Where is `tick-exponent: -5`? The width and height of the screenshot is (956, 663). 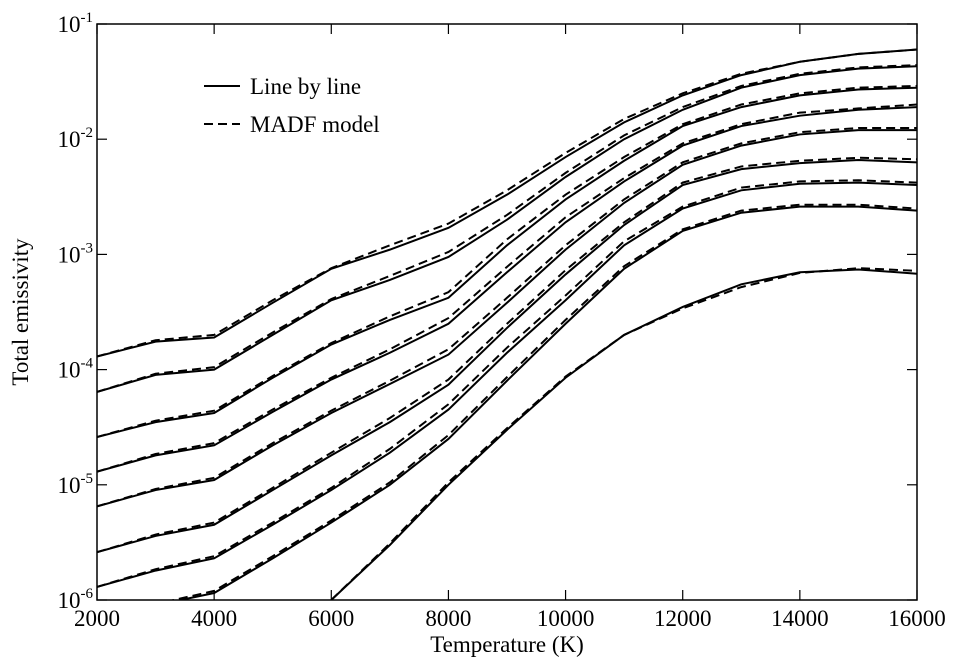 tick-exponent: -5 is located at coordinates (87, 479).